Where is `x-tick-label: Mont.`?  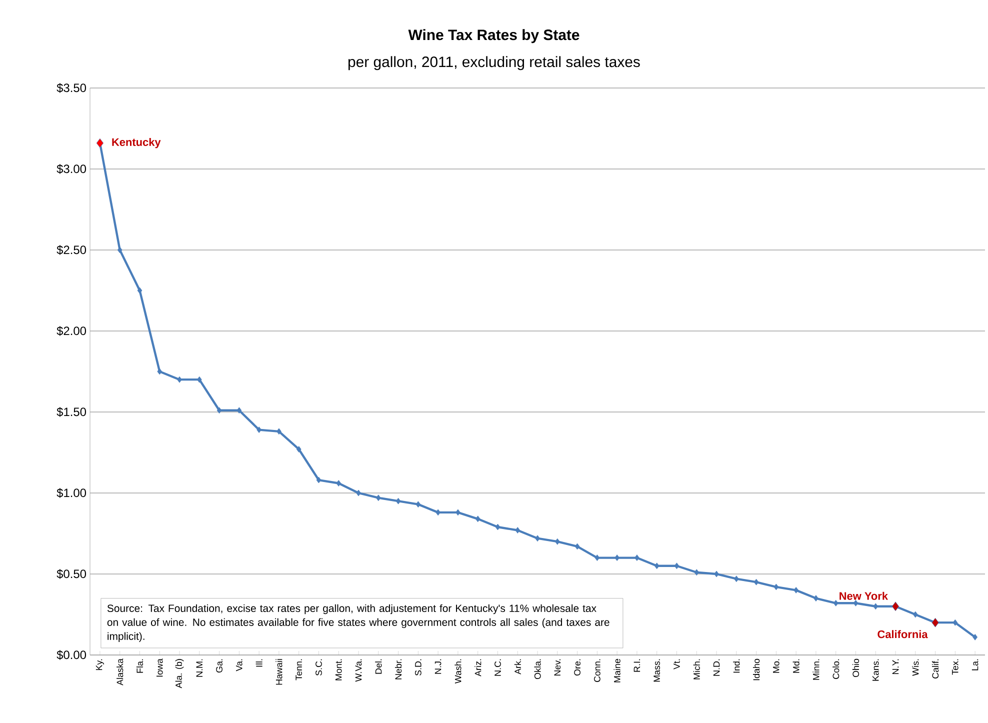
x-tick-label: Mont. is located at coordinates (338, 669).